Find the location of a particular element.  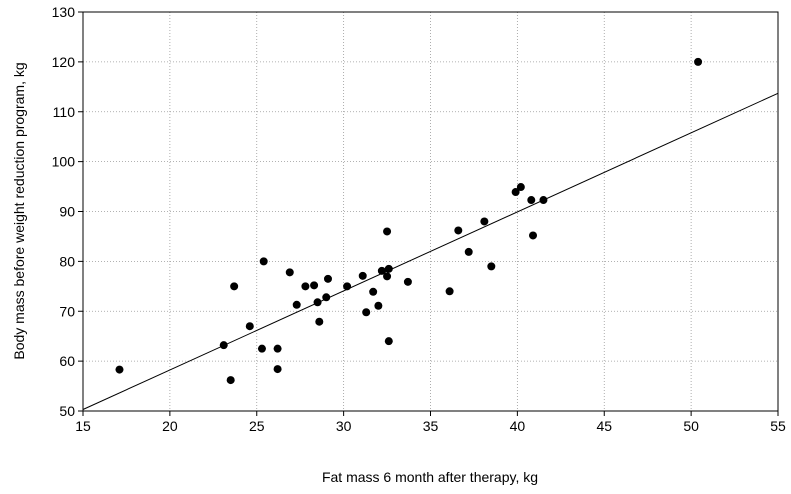

x-tick-label: 40 is located at coordinates (518, 426).